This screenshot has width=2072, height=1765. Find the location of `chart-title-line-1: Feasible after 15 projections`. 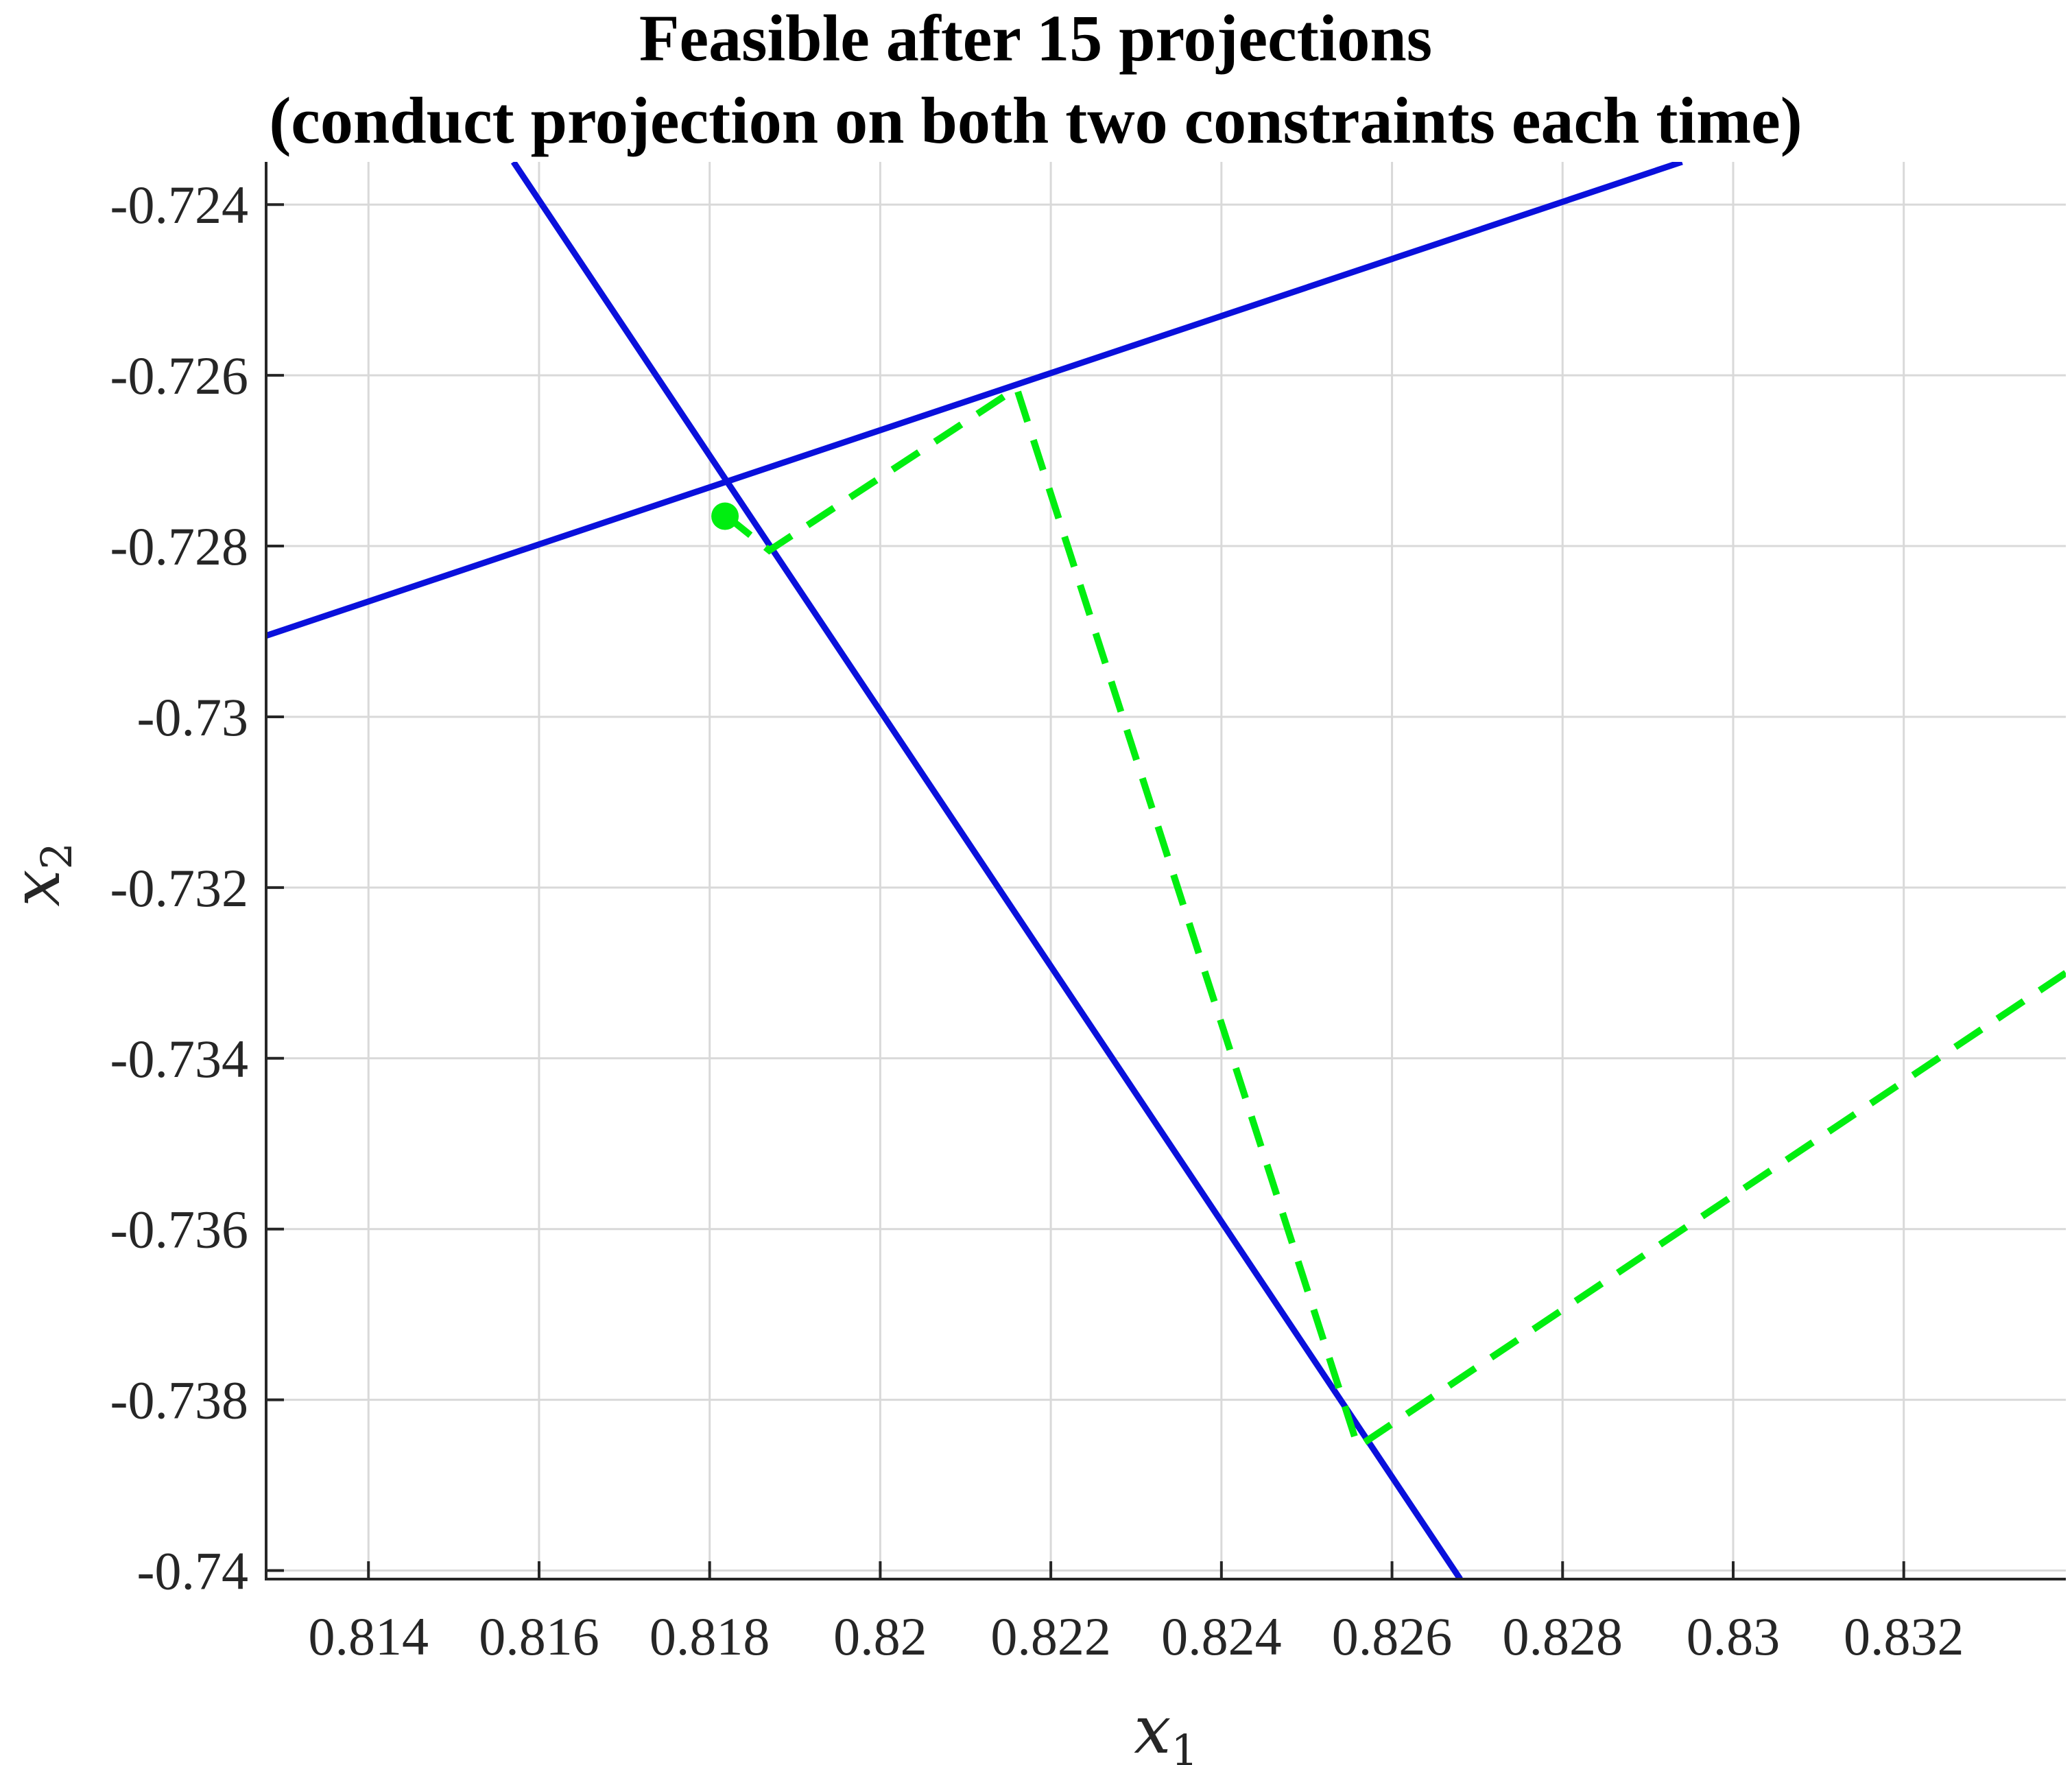

chart-title-line-1: Feasible after 15 projections is located at coordinates (1035, 38).